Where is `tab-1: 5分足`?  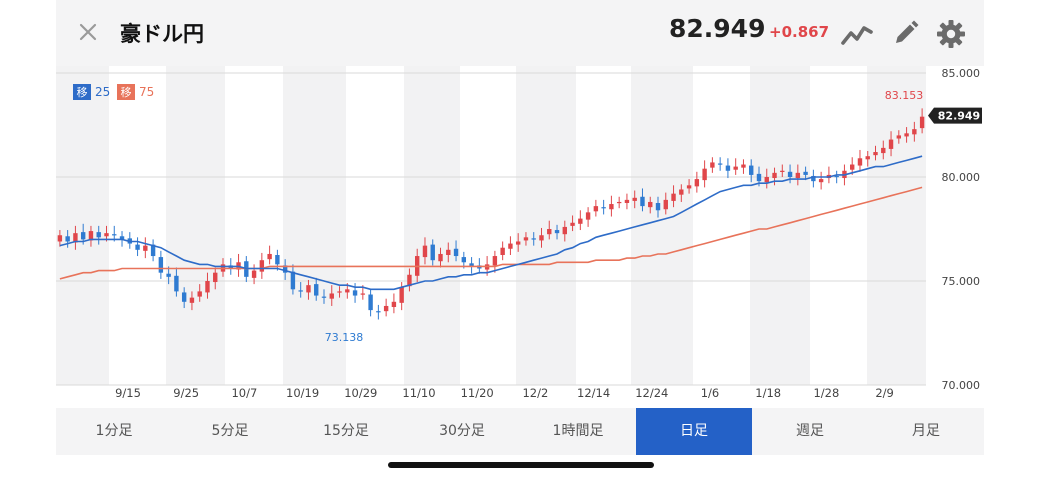
tab-1: 5分足 is located at coordinates (230, 431).